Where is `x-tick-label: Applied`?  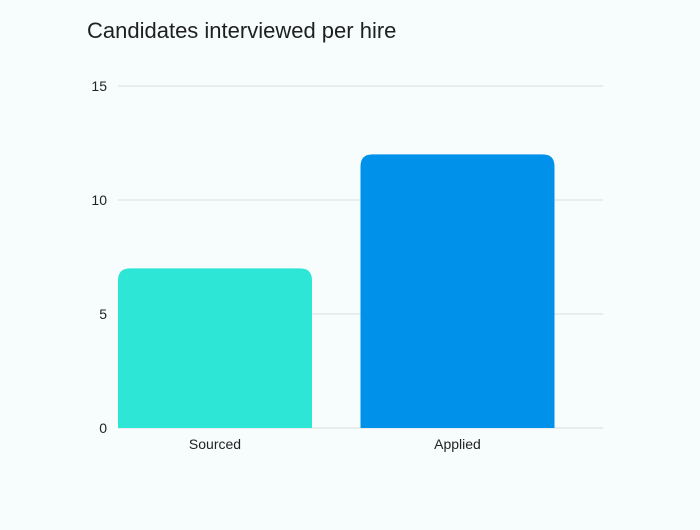
x-tick-label: Applied is located at coordinates (457, 444).